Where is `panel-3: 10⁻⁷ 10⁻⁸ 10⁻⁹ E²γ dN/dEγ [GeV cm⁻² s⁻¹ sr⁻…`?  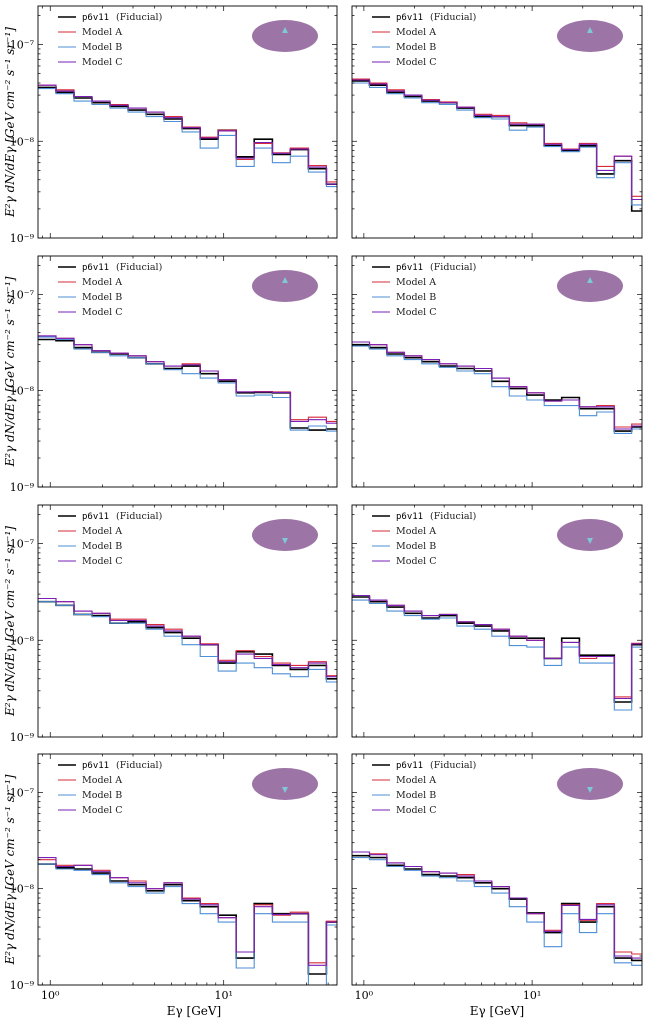 panel-3: 10⁻⁷ 10⁻⁸ 10⁻⁹ E²γ dN/dEγ [GeV cm⁻² s⁻¹ sr⁻… is located at coordinates (170, 374).